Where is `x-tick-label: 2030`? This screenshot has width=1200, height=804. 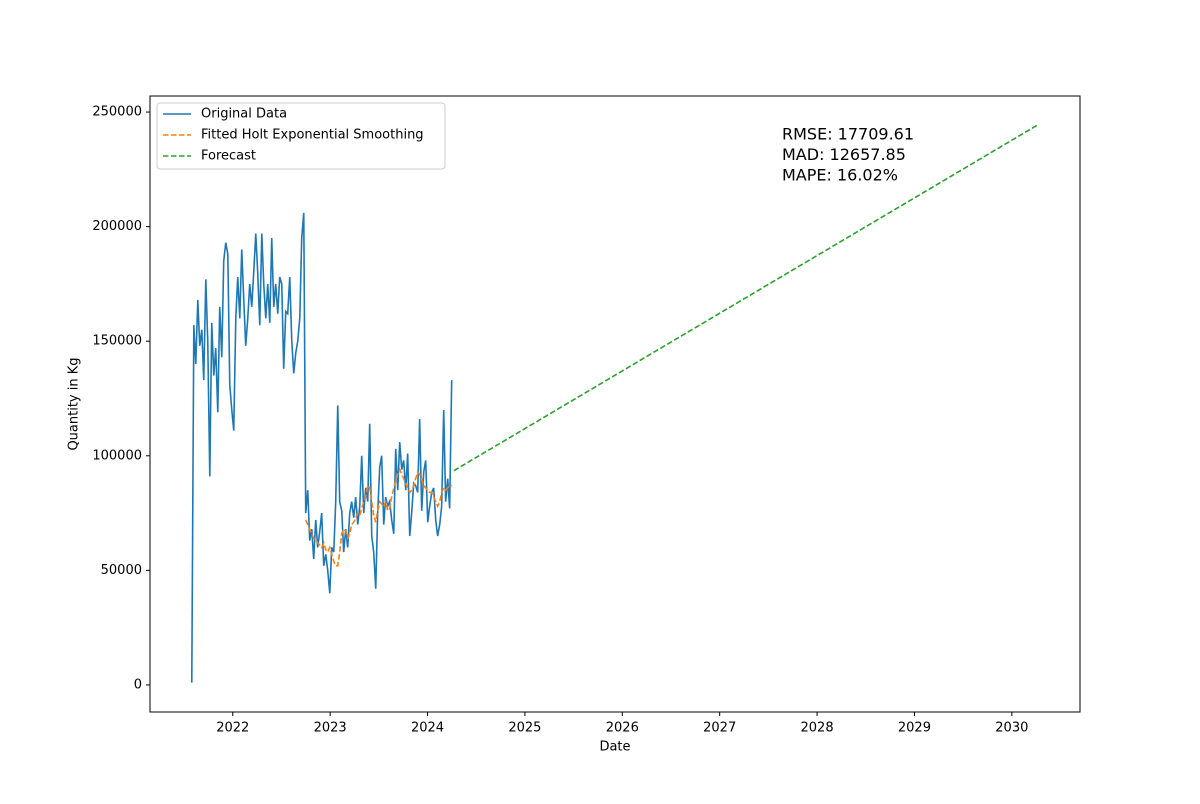 x-tick-label: 2030 is located at coordinates (1011, 728).